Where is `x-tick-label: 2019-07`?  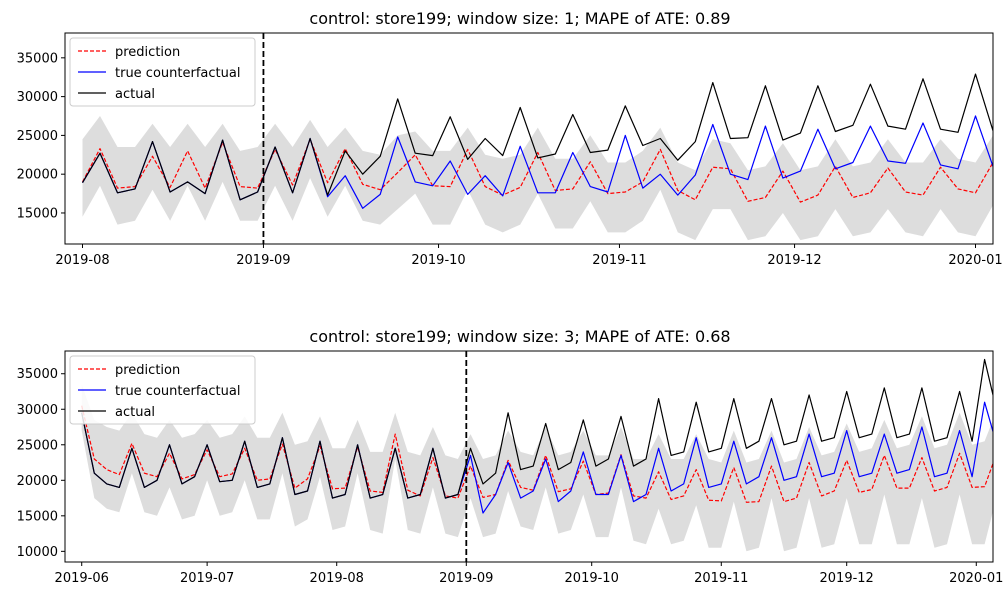 x-tick-label: 2019-07 is located at coordinates (207, 578).